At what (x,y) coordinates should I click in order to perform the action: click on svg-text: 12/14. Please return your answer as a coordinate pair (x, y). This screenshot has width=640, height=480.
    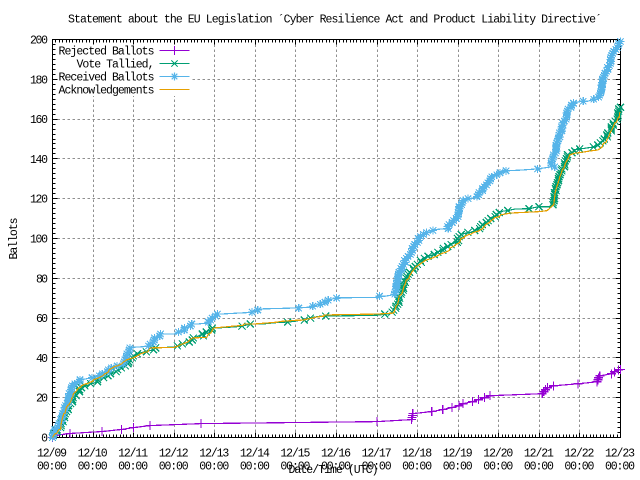
    Looking at the image, I should click on (255, 454).